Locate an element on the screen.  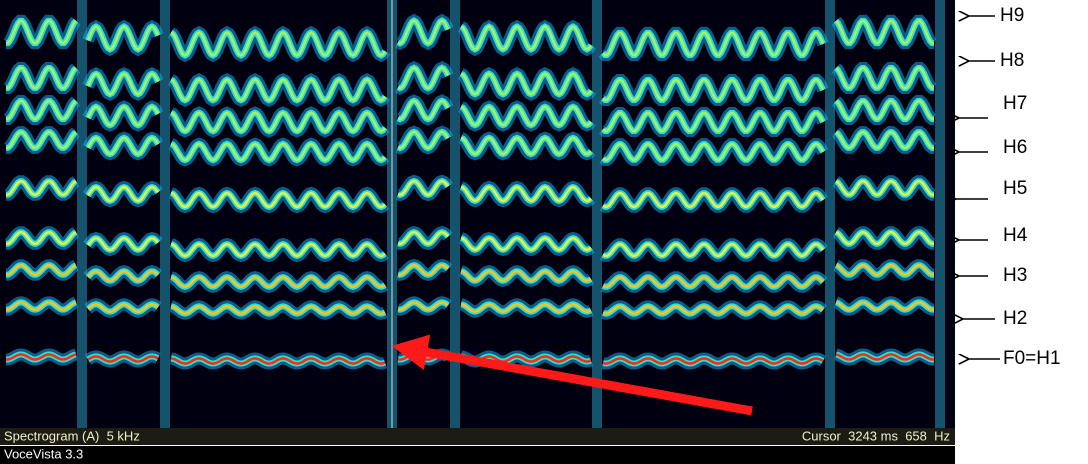
harmonic-label: H8 is located at coordinates (1012, 60).